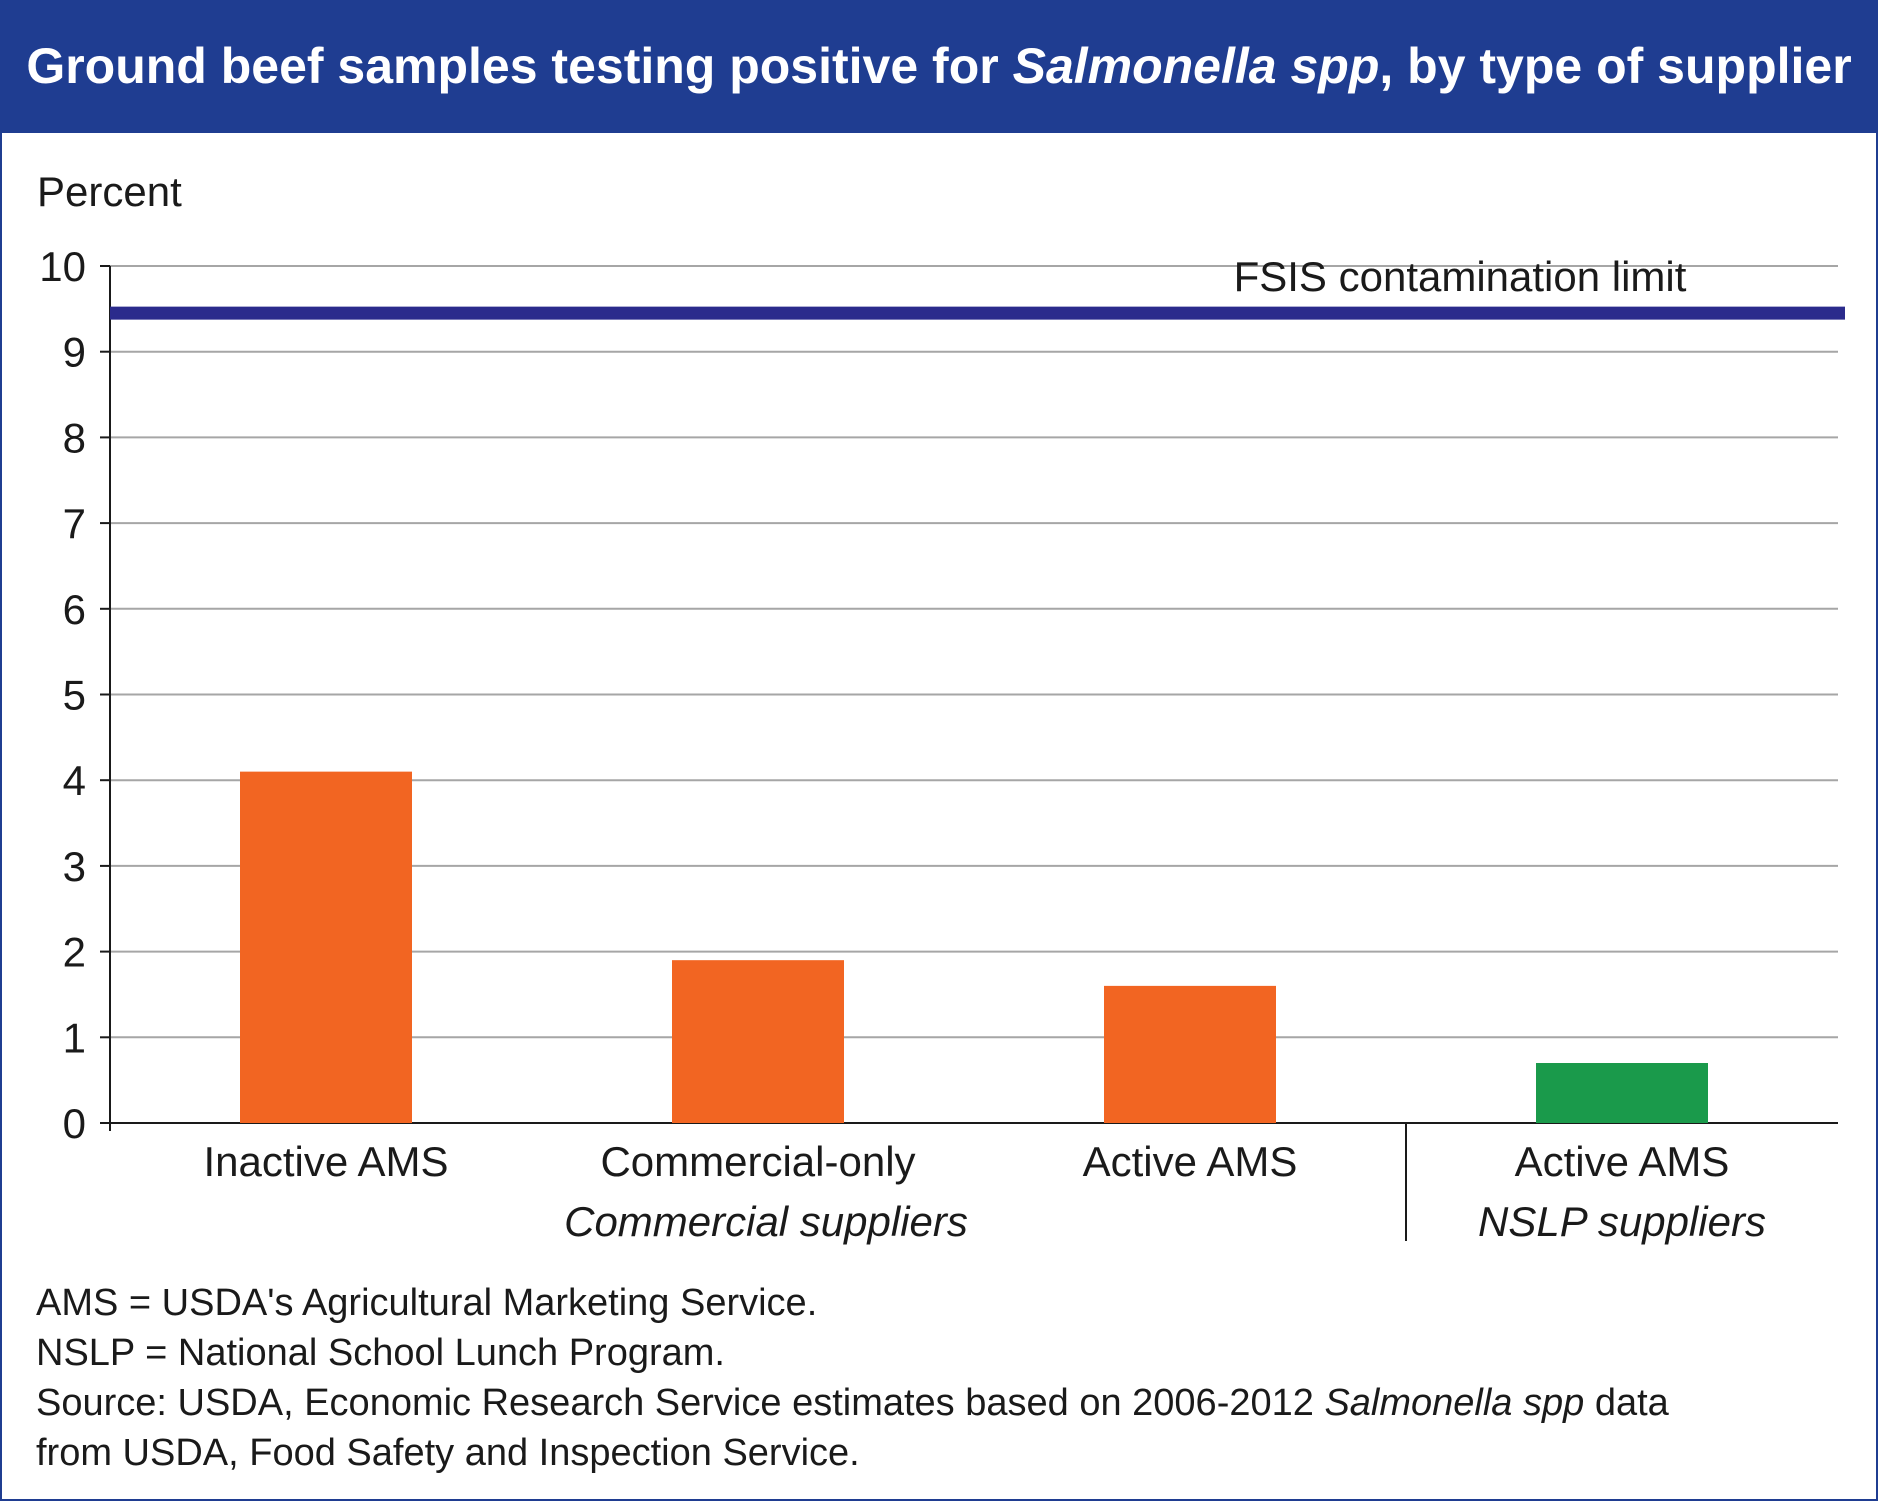 This screenshot has height=1501, width=1878. Describe the element at coordinates (109, 191) in the screenshot. I see `y-axis-label: Percent` at that location.